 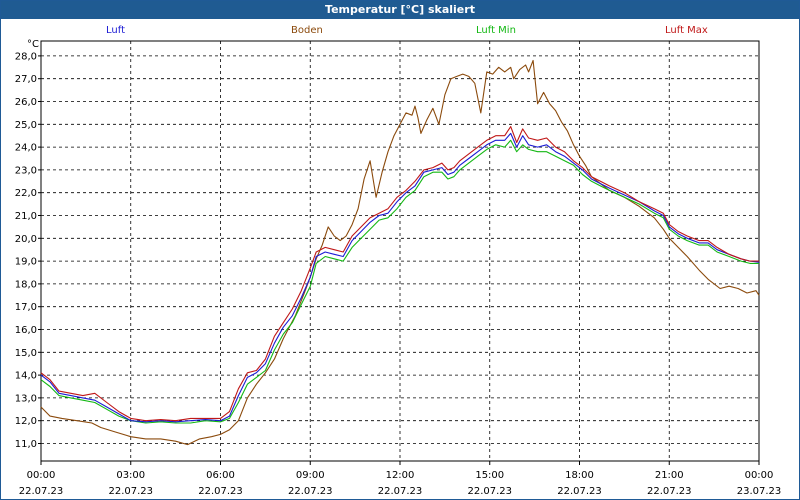 I want to click on legend-luft-max: Luft Max, so click(x=686, y=30).